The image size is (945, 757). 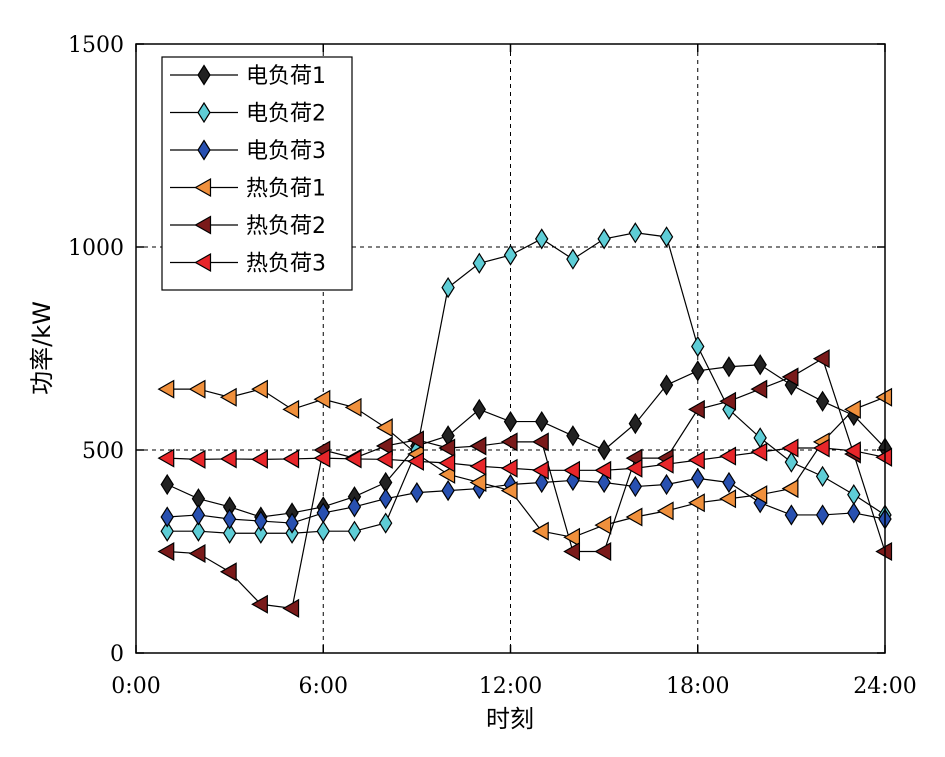 I want to click on x-tick-label: 12:00, so click(x=510, y=686).